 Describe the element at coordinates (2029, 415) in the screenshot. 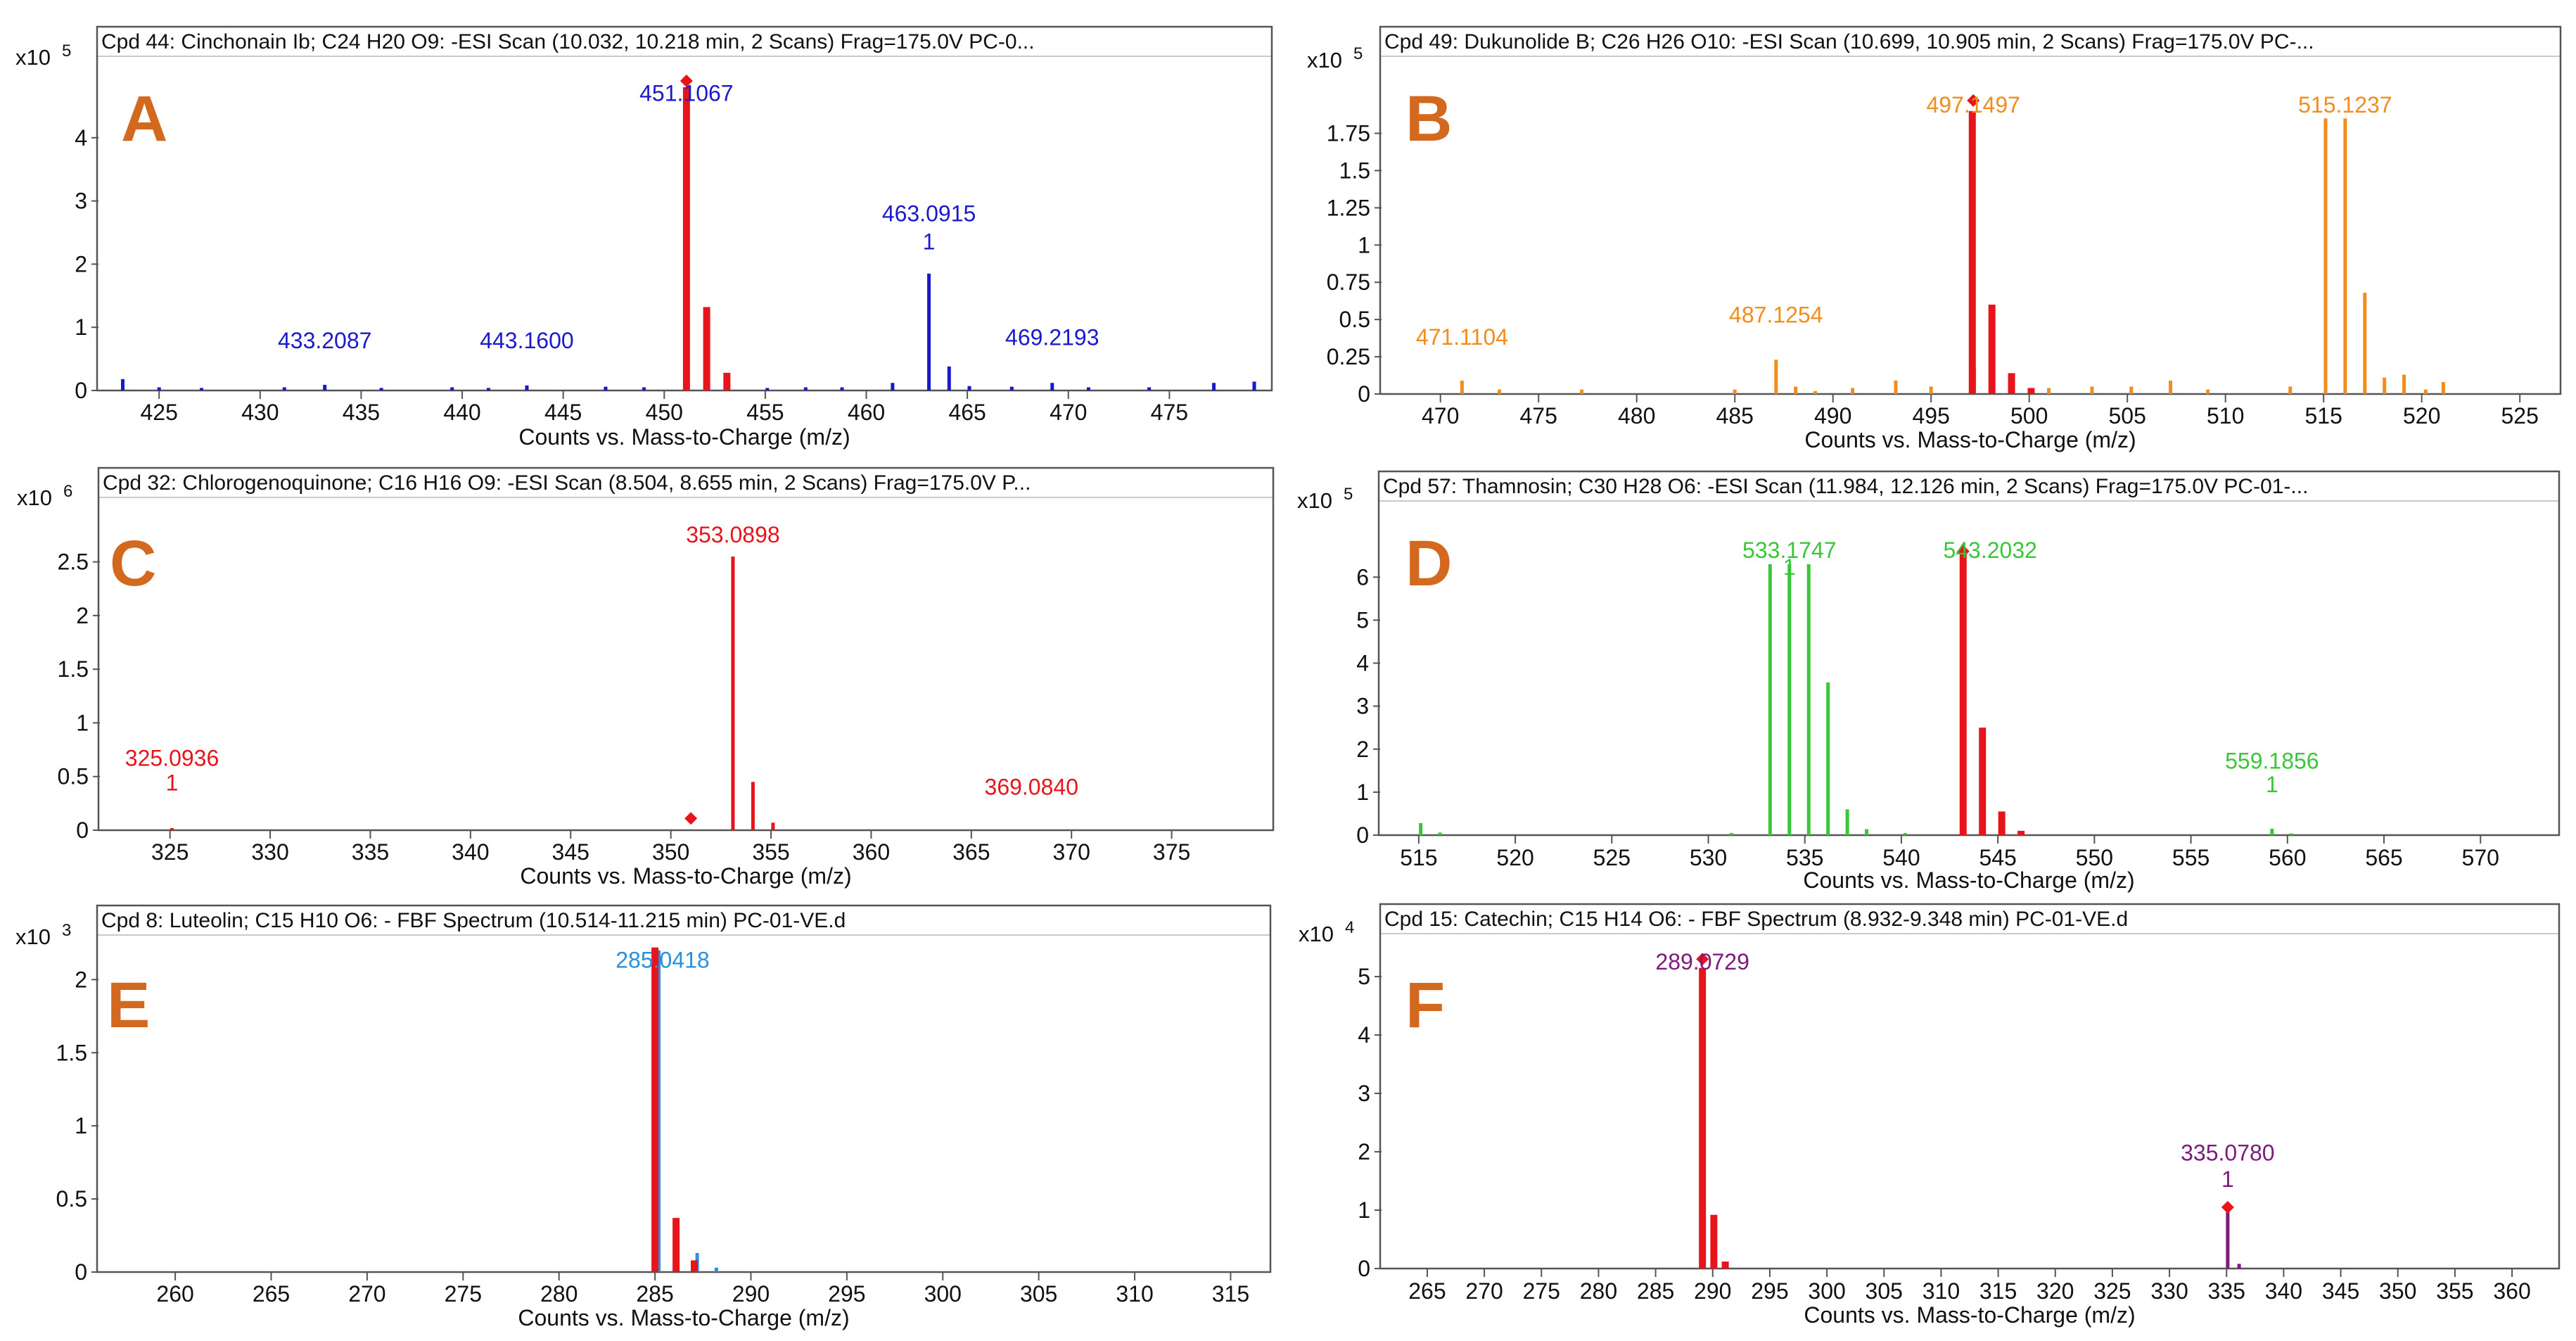

I see `x-tick-label: 500` at that location.